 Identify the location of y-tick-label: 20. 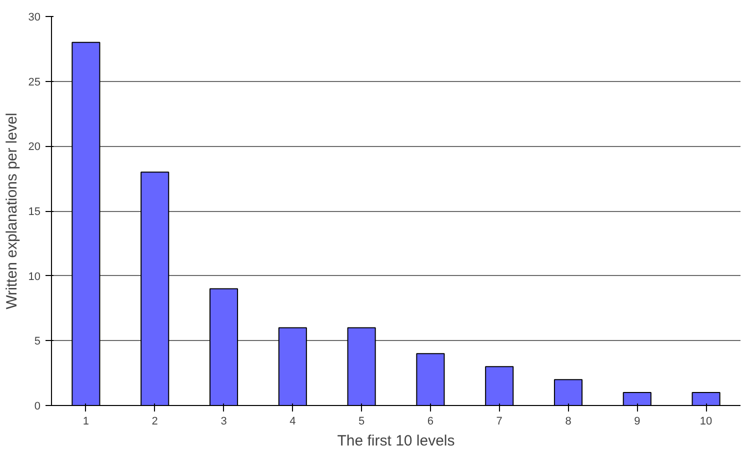
(34, 147).